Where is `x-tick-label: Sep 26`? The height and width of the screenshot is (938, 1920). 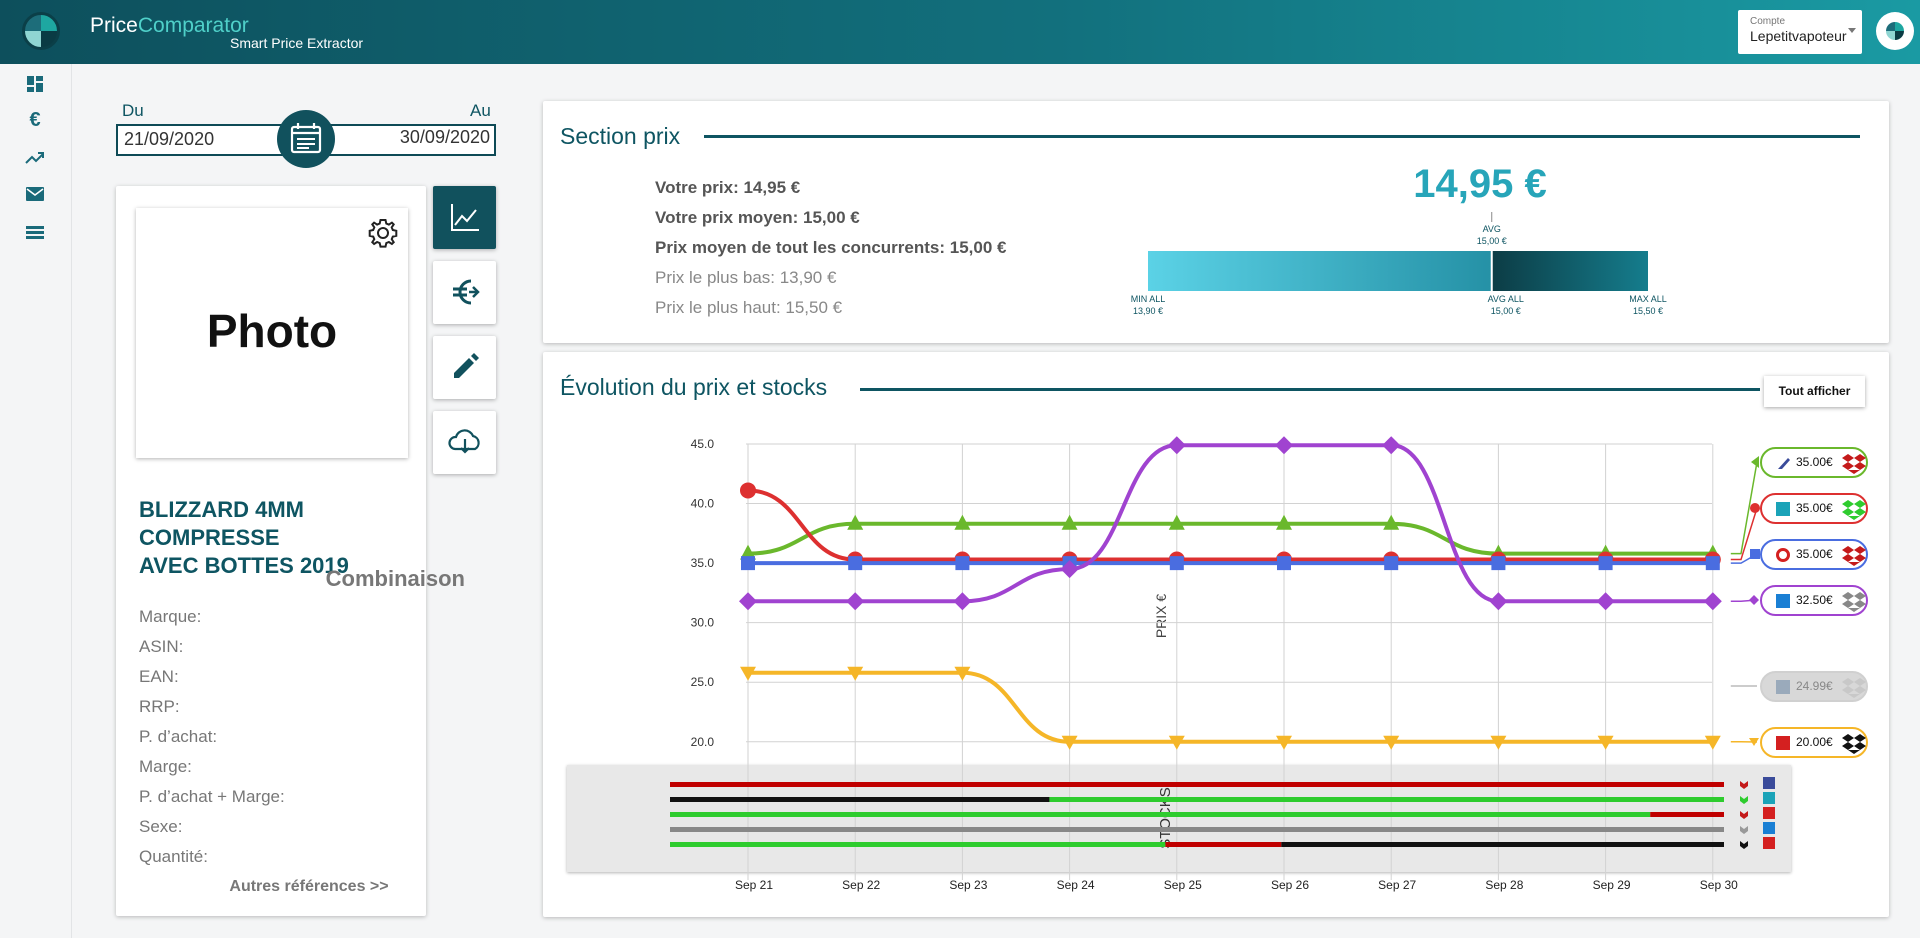
x-tick-label: Sep 26 is located at coordinates (1290, 885).